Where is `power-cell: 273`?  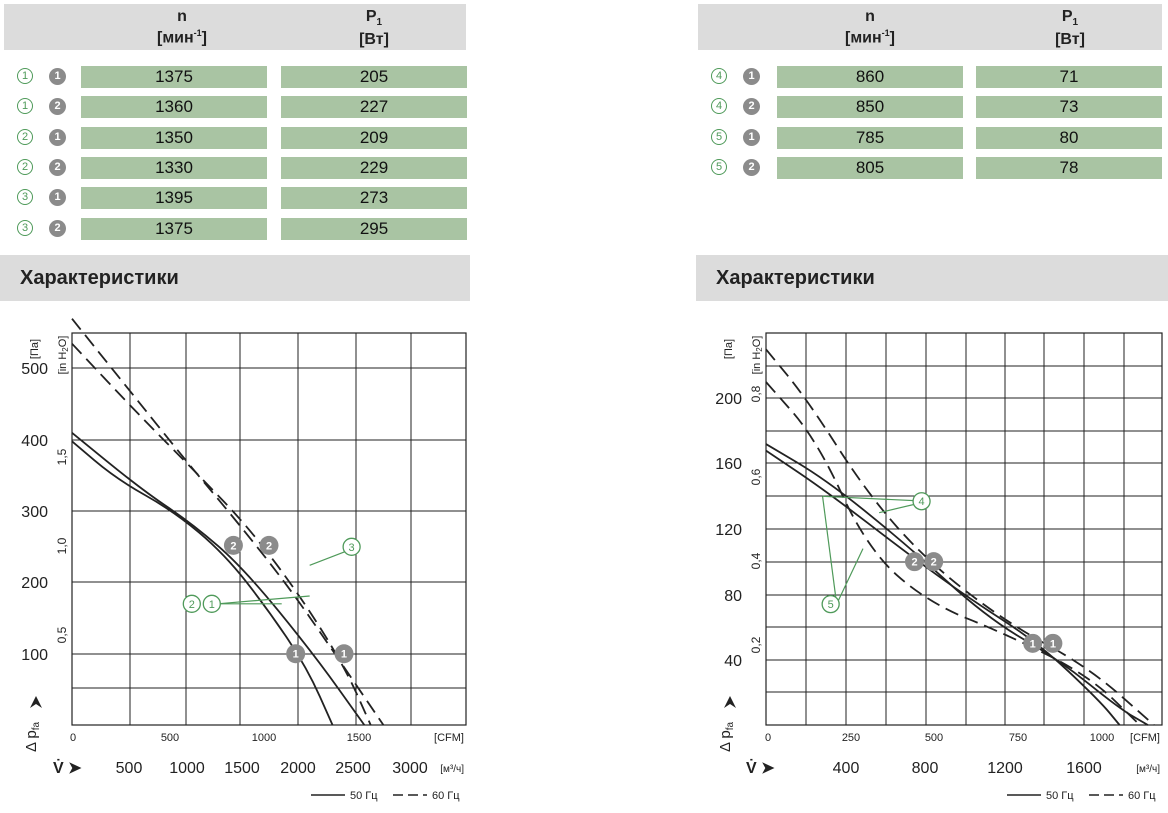
power-cell: 273 is located at coordinates (374, 198).